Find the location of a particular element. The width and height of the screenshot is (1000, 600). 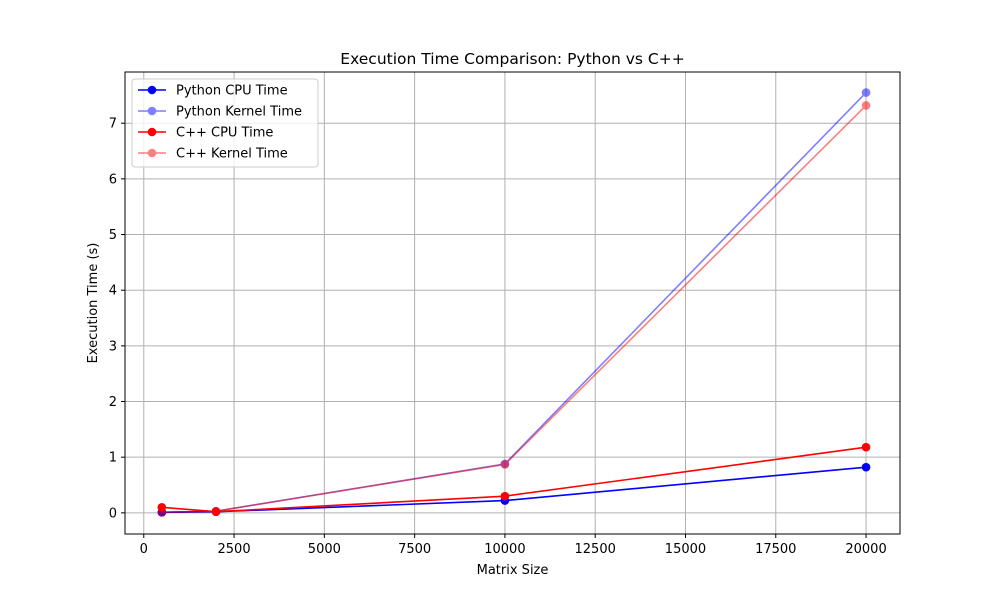

x-tick-label: 7500 is located at coordinates (414, 549).